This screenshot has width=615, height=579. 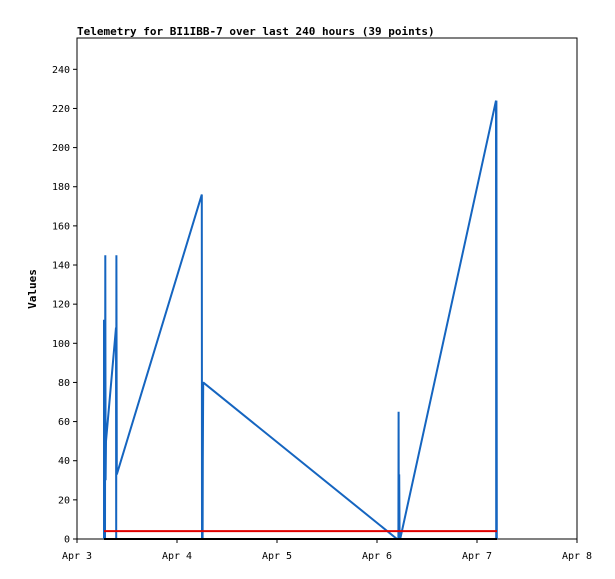 What do you see at coordinates (61, 344) in the screenshot?
I see `y-tick-label: 100` at bounding box center [61, 344].